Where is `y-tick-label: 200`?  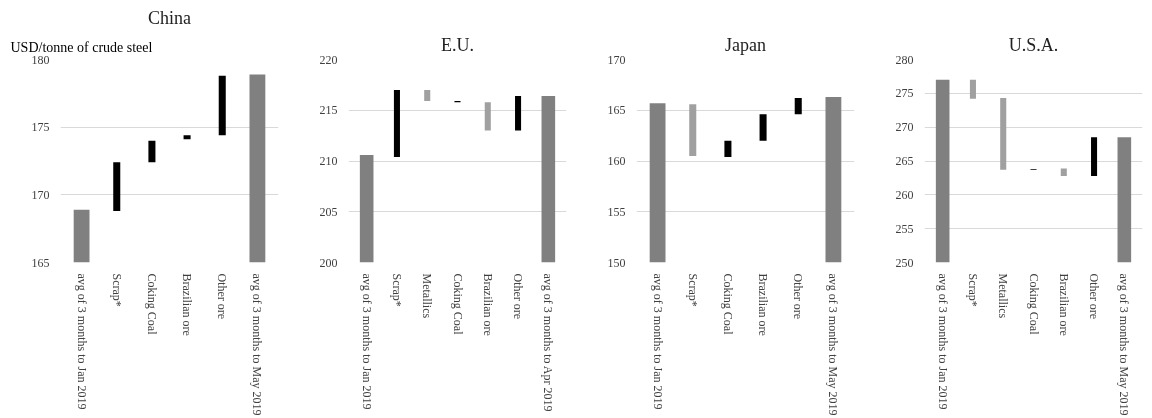 y-tick-label: 200 is located at coordinates (328, 262).